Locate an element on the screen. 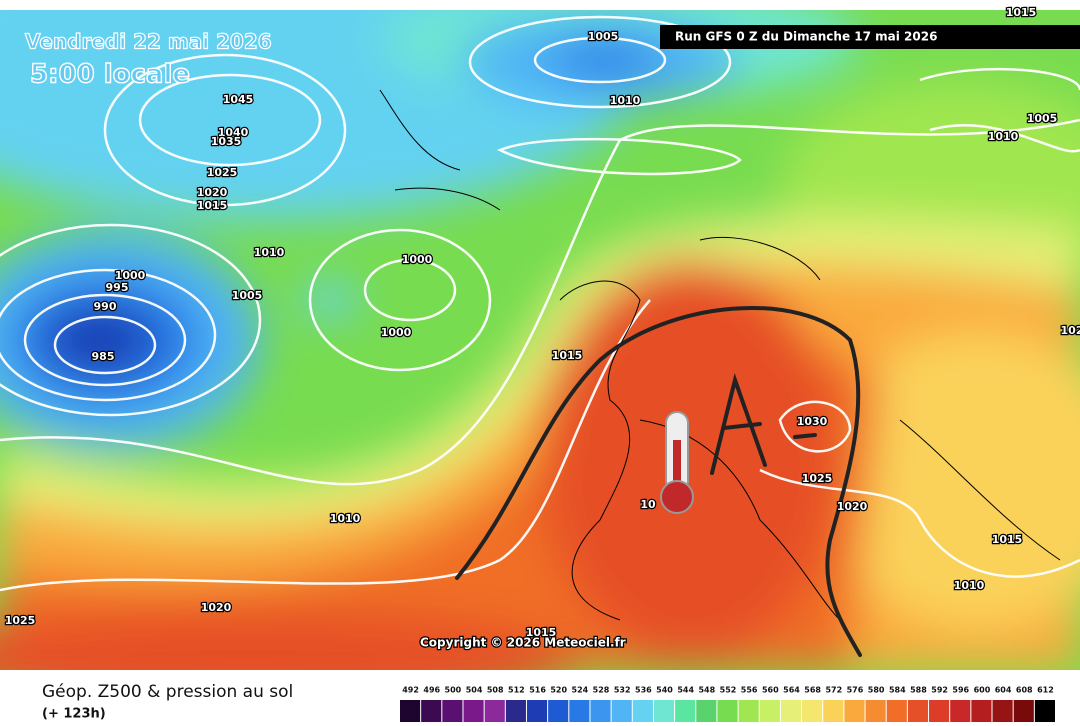  colorbar-label: 576 is located at coordinates (855, 690).